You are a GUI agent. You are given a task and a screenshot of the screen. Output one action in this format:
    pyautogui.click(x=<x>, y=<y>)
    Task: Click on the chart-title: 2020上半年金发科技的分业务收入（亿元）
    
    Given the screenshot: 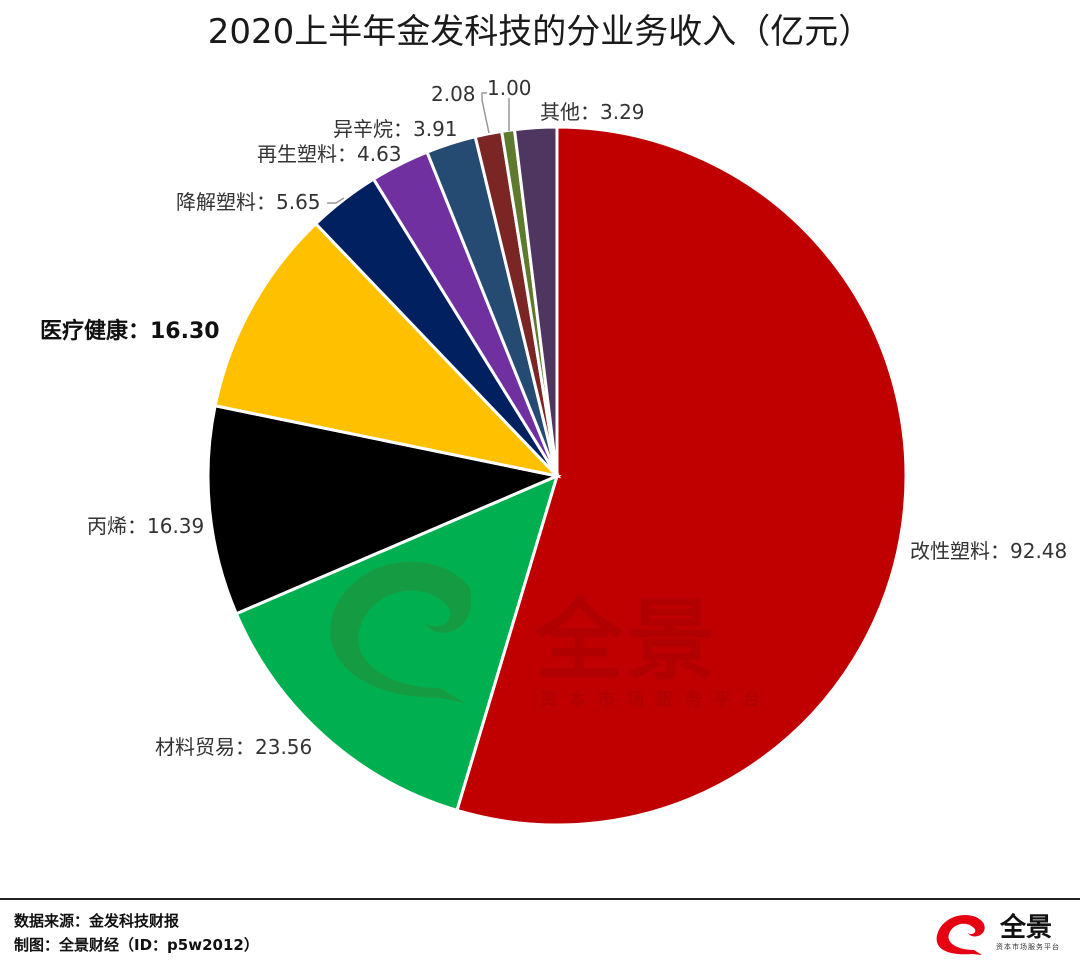 What is the action you would take?
    pyautogui.click(x=540, y=32)
    